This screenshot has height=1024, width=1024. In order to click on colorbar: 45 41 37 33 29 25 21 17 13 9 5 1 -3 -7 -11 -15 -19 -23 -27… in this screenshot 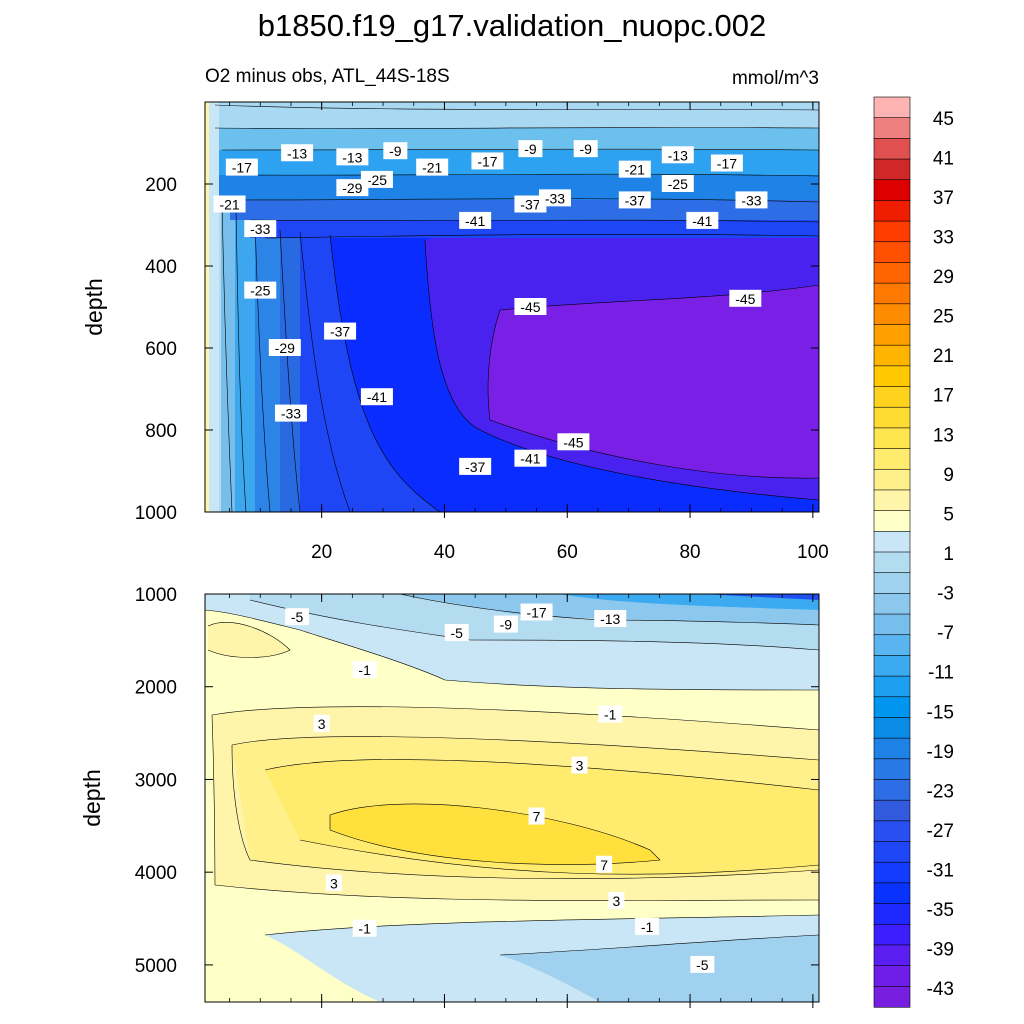, I will do `click(913, 552)`.